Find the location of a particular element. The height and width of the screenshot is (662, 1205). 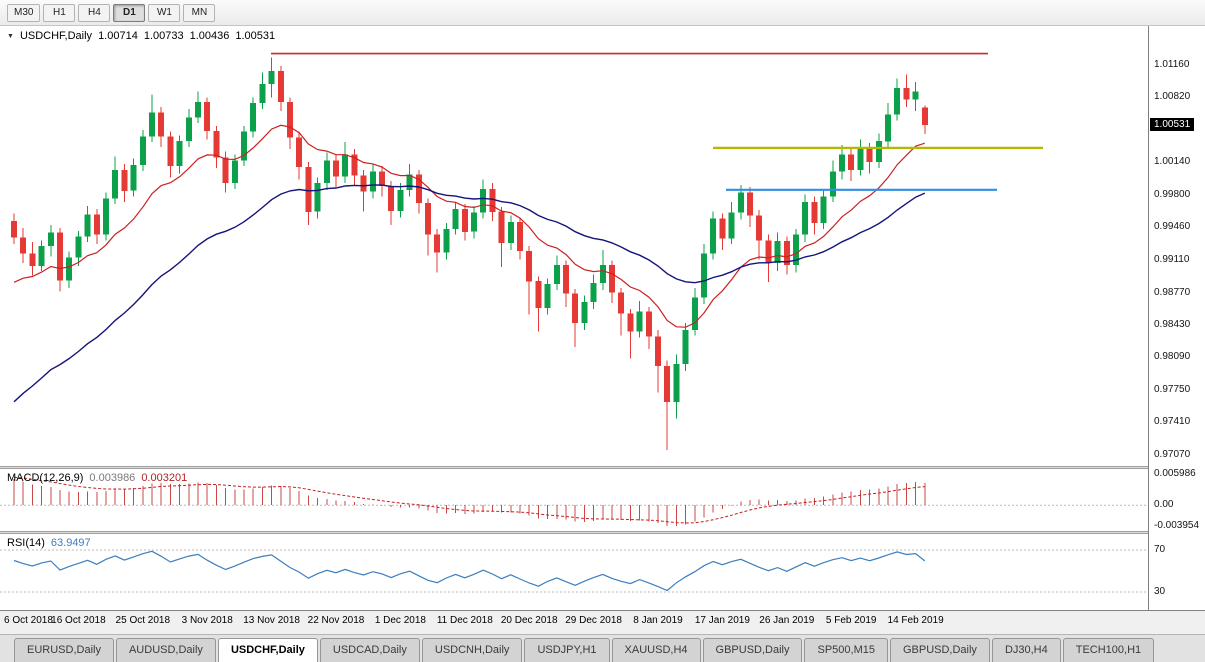

date-label: 3 Nov 2018 is located at coordinates (207, 620).